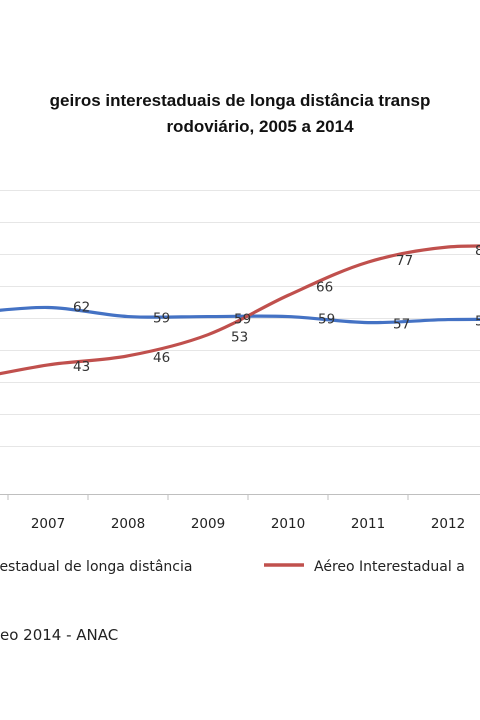 The image size is (480, 720). I want to click on data-label: 8, so click(477, 251).